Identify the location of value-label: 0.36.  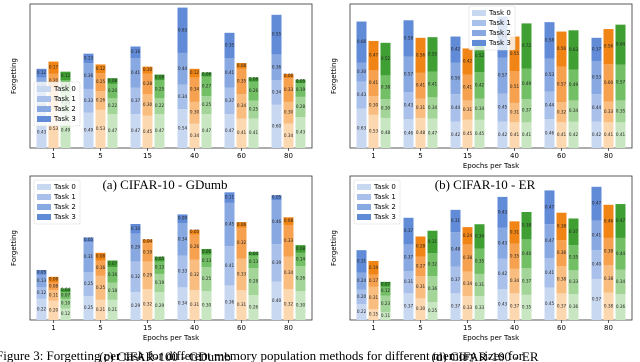
(562, 252).